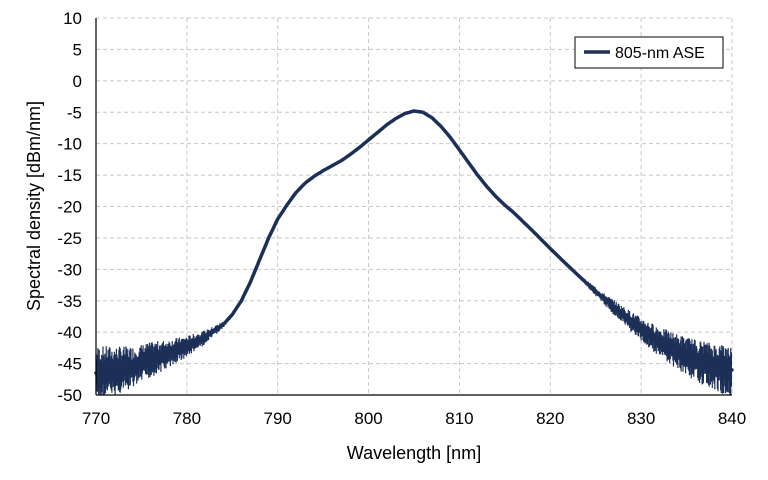  Describe the element at coordinates (69, 238) in the screenshot. I see `y-tick-label: -25` at that location.